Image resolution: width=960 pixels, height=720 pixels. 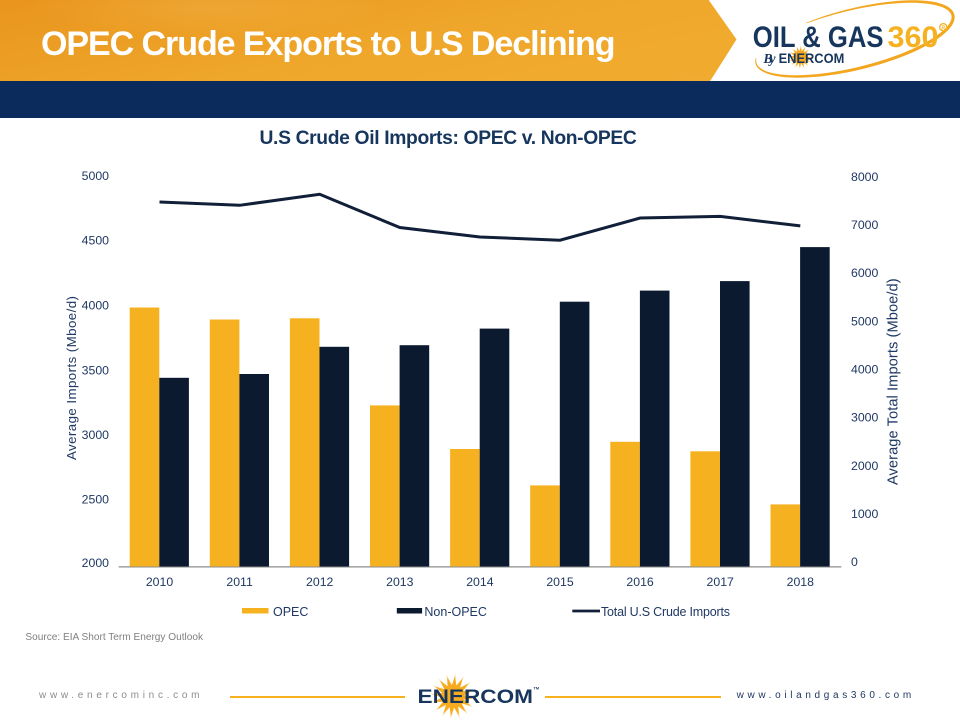 What do you see at coordinates (865, 514) in the screenshot?
I see `svg-text: 1000` at bounding box center [865, 514].